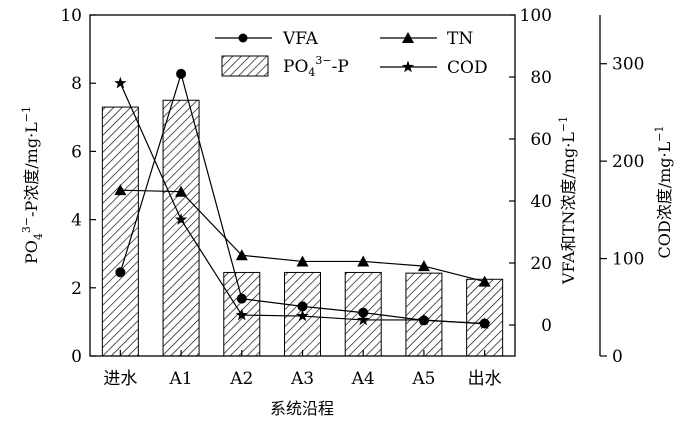 The image size is (700, 428). What do you see at coordinates (408, 66) in the screenshot?
I see `legend-cod-marker` at bounding box center [408, 66].